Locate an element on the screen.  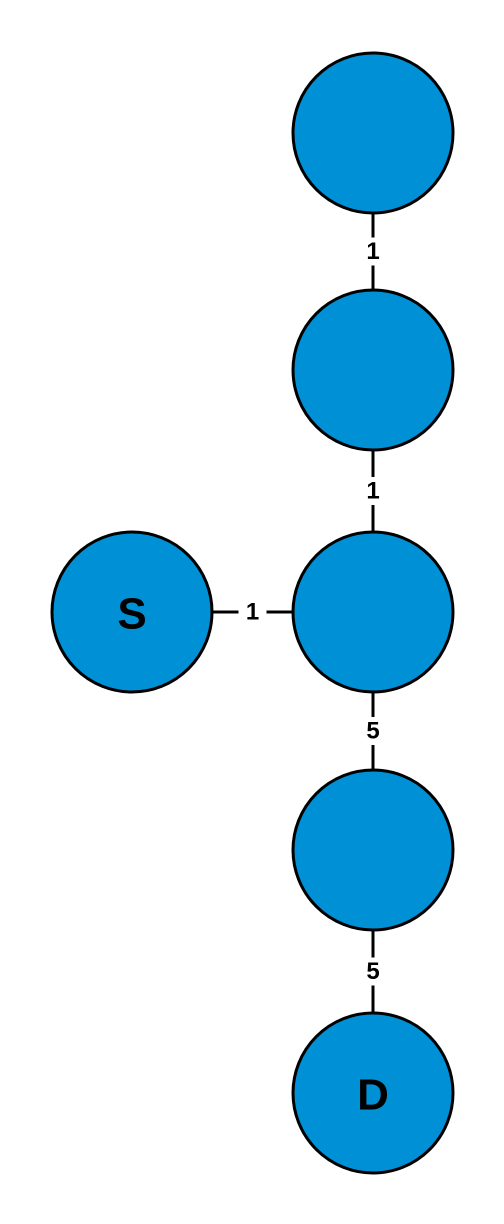
edge-n1-n2: 1 is located at coordinates (373, 251).